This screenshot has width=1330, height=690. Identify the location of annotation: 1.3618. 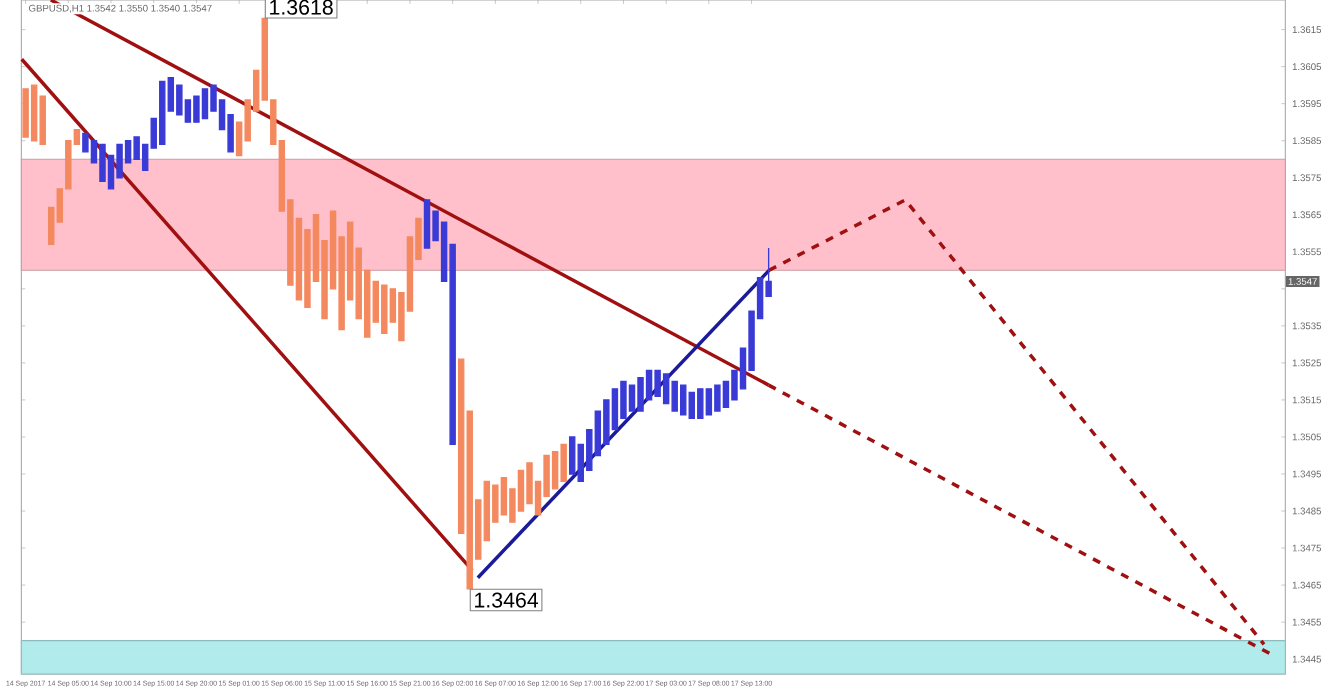
(301, 7).